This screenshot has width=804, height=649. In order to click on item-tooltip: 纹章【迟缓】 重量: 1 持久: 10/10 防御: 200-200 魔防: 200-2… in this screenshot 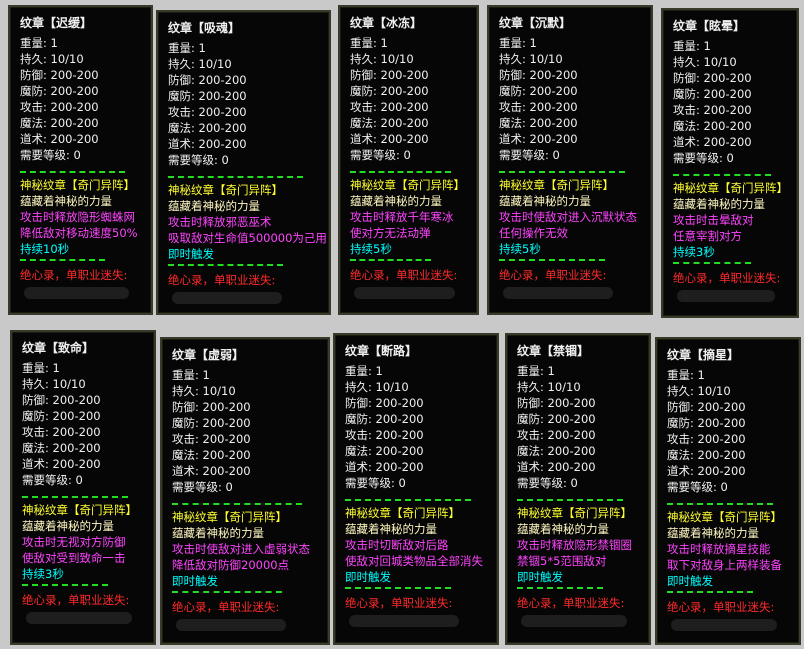, I will do `click(80, 160)`.